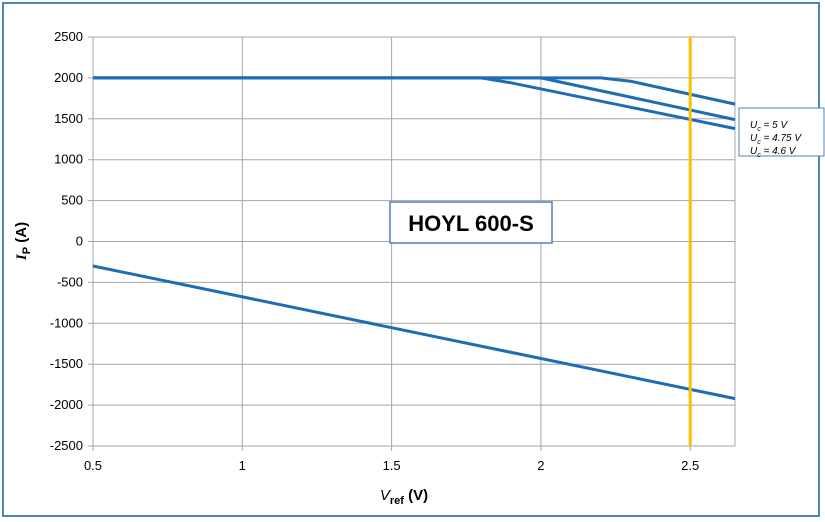  Describe the element at coordinates (769, 126) in the screenshot. I see `legend-entry-uc-5: Uc = 5 V` at that location.